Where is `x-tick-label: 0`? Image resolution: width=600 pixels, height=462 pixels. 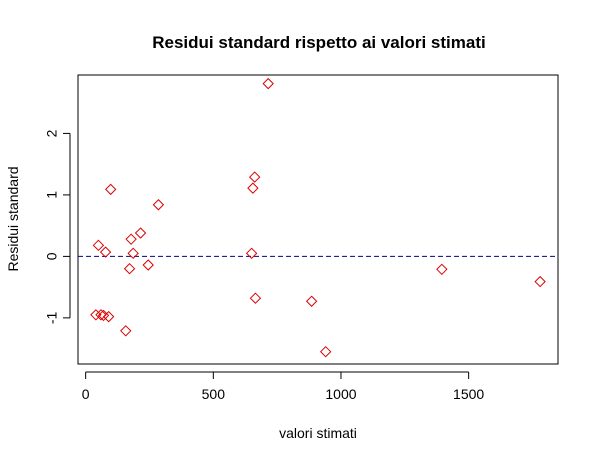
x-tick-label: 0 is located at coordinates (86, 394).